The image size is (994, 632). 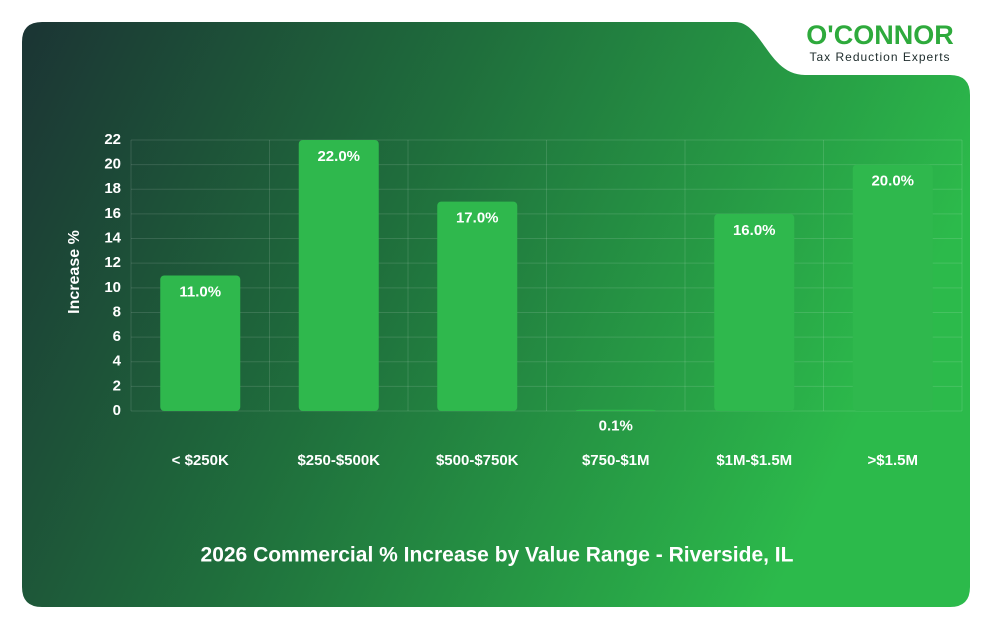 What do you see at coordinates (112, 188) in the screenshot?
I see `y-tick-label: 18` at bounding box center [112, 188].